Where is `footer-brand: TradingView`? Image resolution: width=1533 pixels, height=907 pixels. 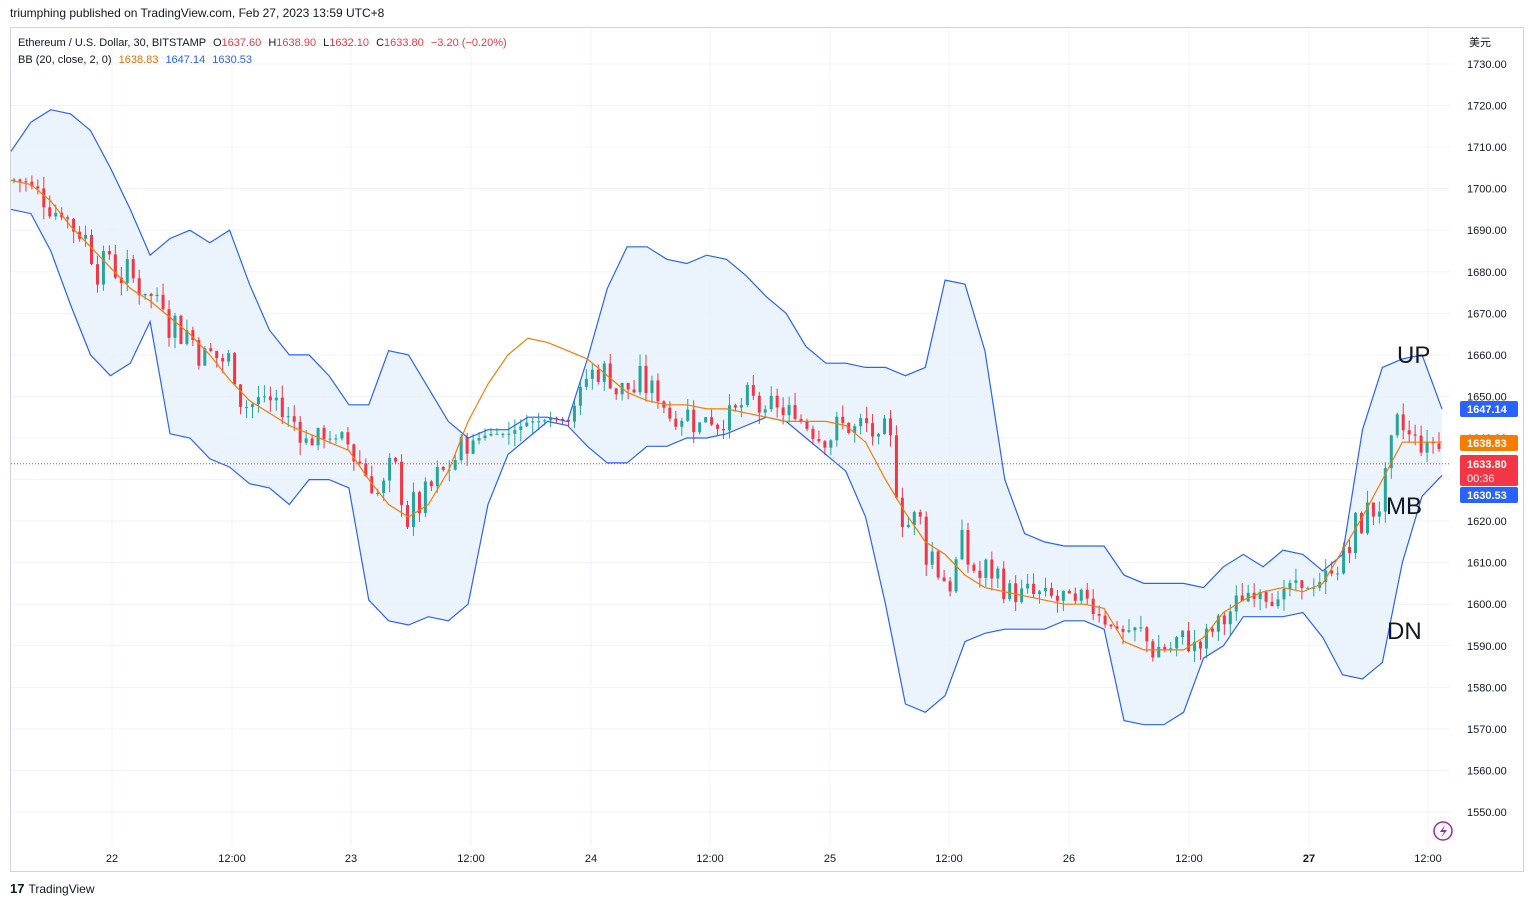 footer-brand: TradingView is located at coordinates (61, 888).